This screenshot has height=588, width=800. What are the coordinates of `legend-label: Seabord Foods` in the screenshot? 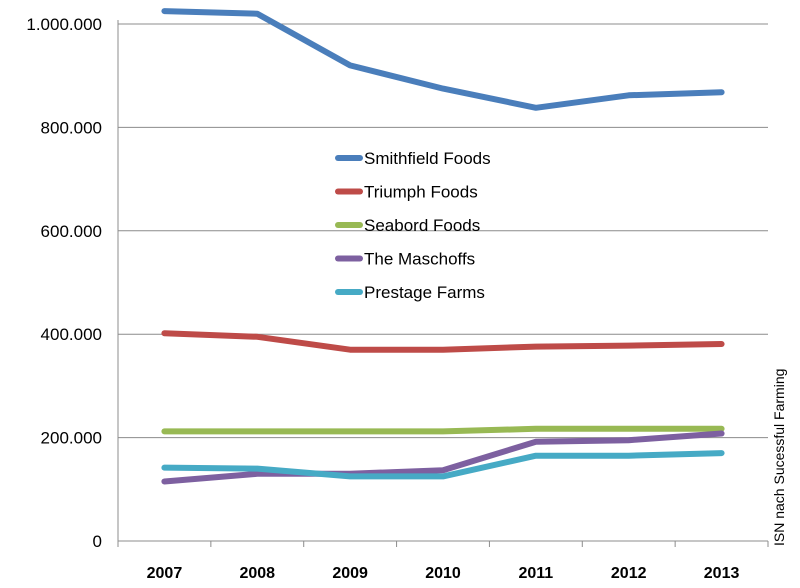 It's located at (422, 225).